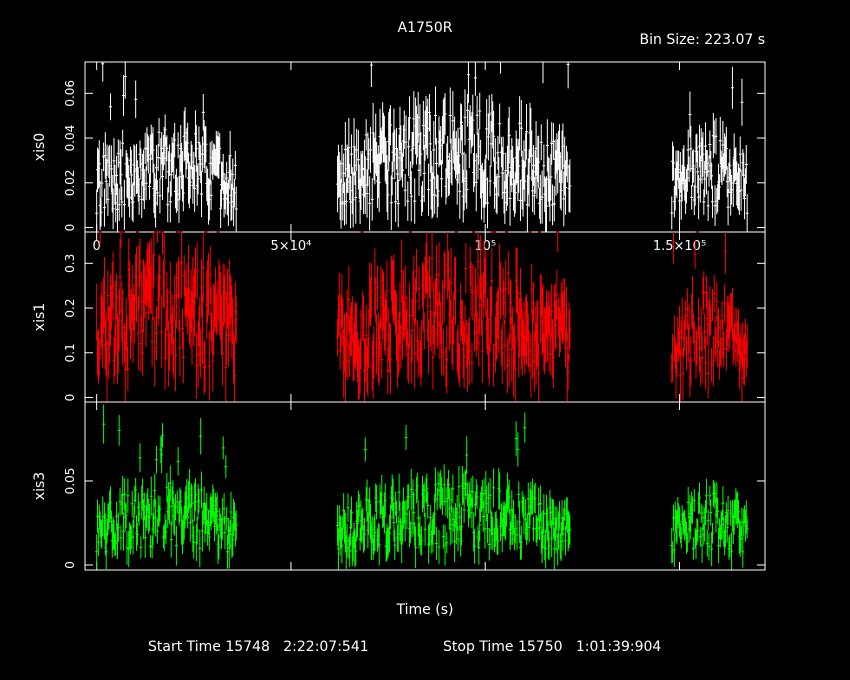 This screenshot has width=850, height=680. I want to click on xis0-ytick-label: 0.02, so click(70, 182).